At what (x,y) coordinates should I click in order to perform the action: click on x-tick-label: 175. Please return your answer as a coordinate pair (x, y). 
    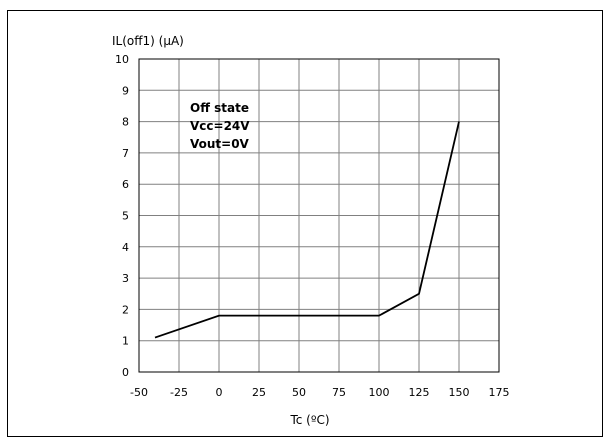
    Looking at the image, I should click on (499, 392).